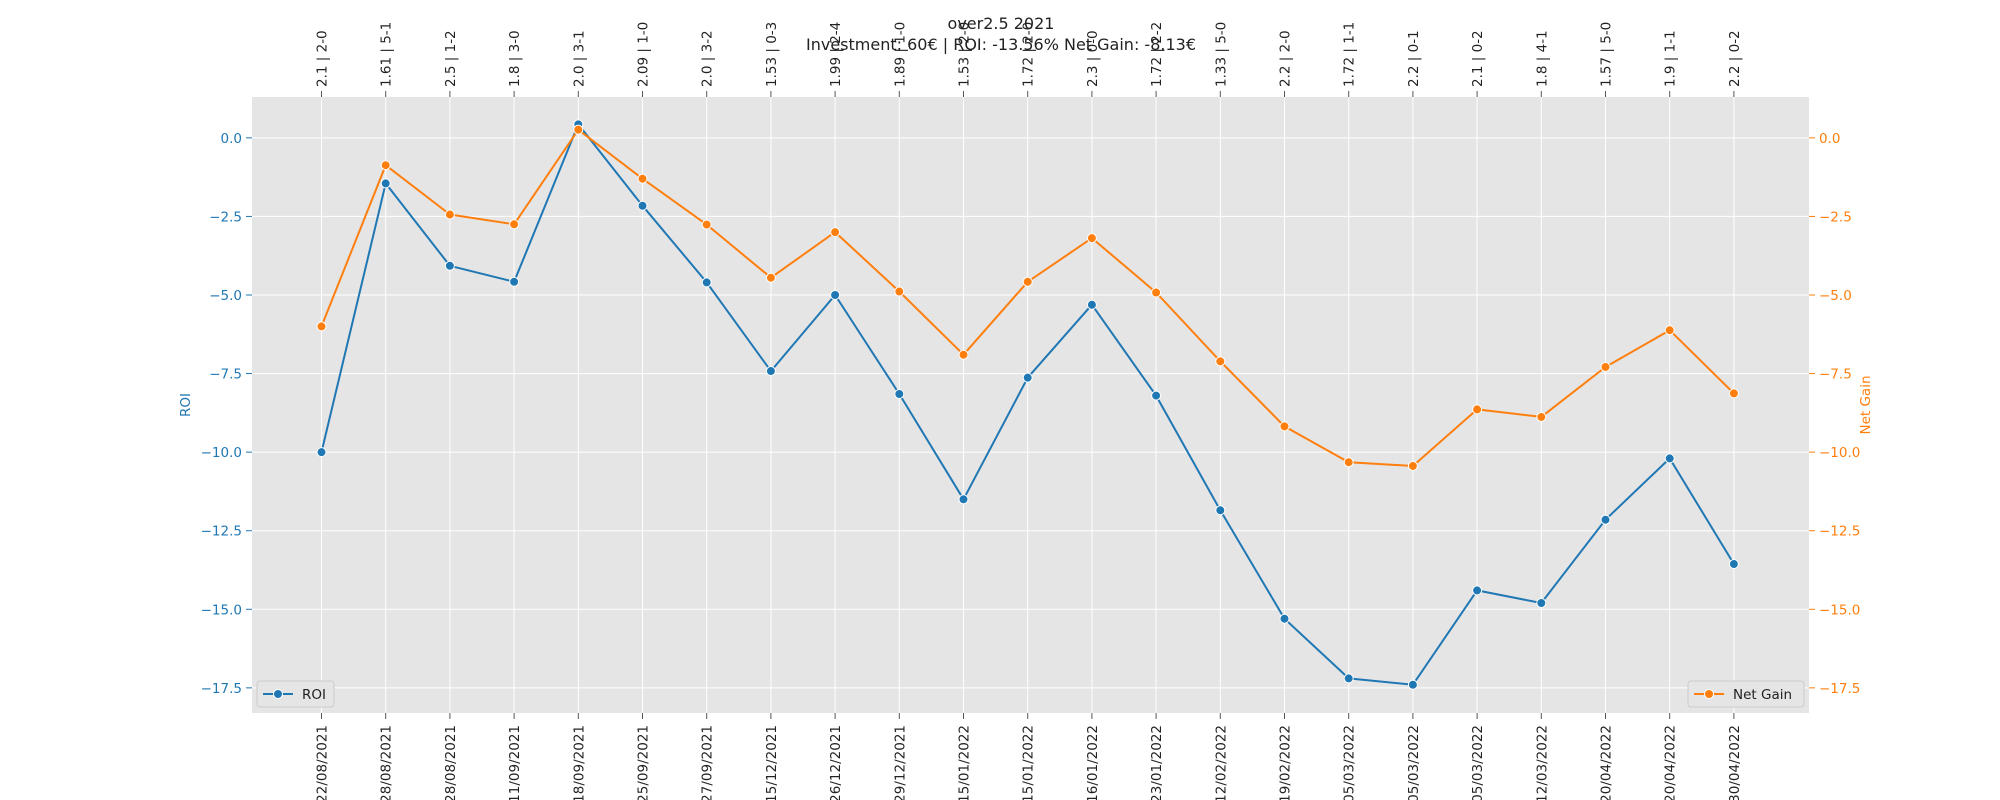 Image resolution: width=2000 pixels, height=800 pixels. What do you see at coordinates (1834, 414) in the screenshot?
I see `right-axis: 0.0 −2.5 −5.0 −7.5 −10.0 −12.5 −15.0 −17.5` at bounding box center [1834, 414].